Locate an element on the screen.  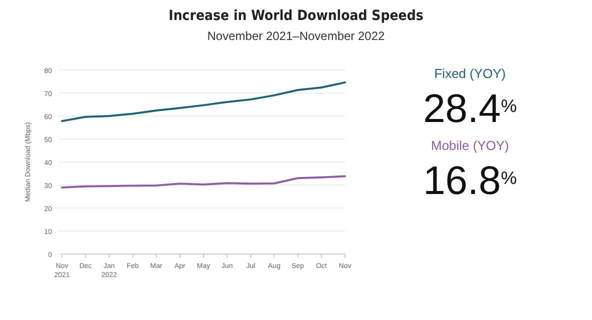
text: 16.8$^{%}$ is located at coordinates (470, 181).